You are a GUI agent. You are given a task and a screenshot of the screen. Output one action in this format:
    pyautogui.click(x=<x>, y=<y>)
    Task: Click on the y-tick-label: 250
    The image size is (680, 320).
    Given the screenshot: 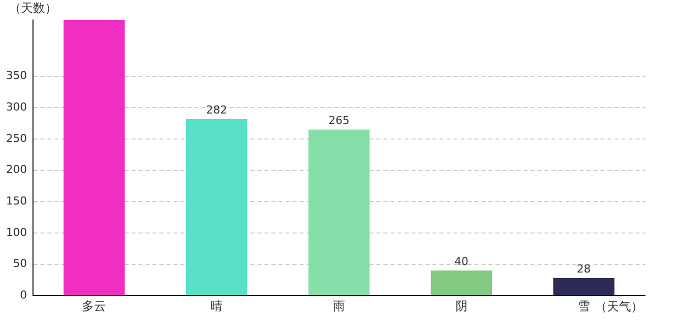 What is the action you would take?
    pyautogui.click(x=16, y=138)
    